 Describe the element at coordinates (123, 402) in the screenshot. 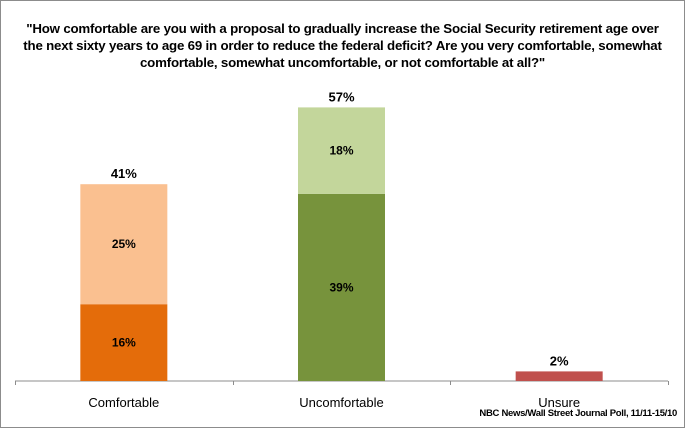

I see `x-tick-label: Comfortable` at that location.